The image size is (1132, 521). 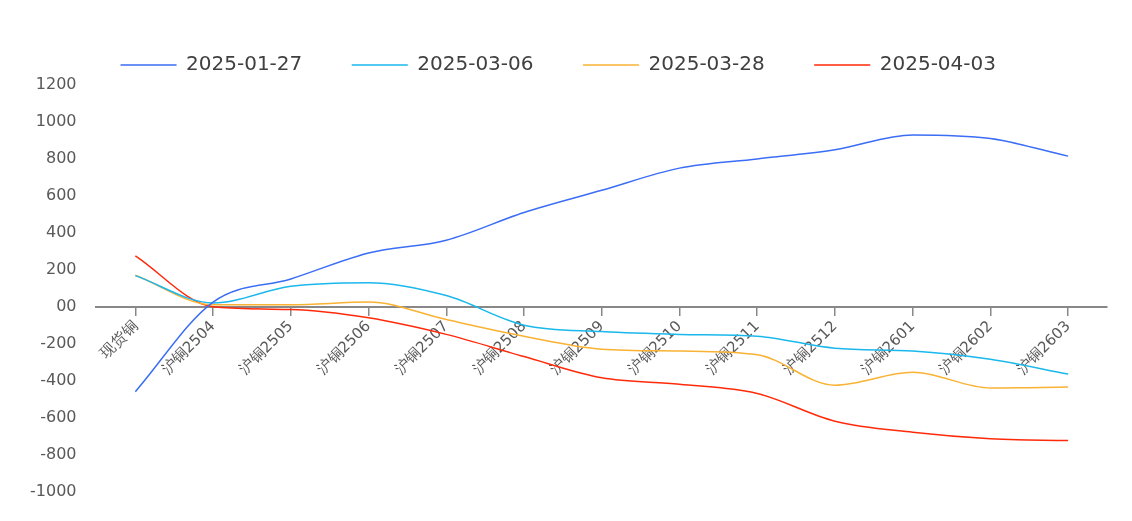 I want to click on legend-label: 2025-03-06, so click(x=475, y=63).